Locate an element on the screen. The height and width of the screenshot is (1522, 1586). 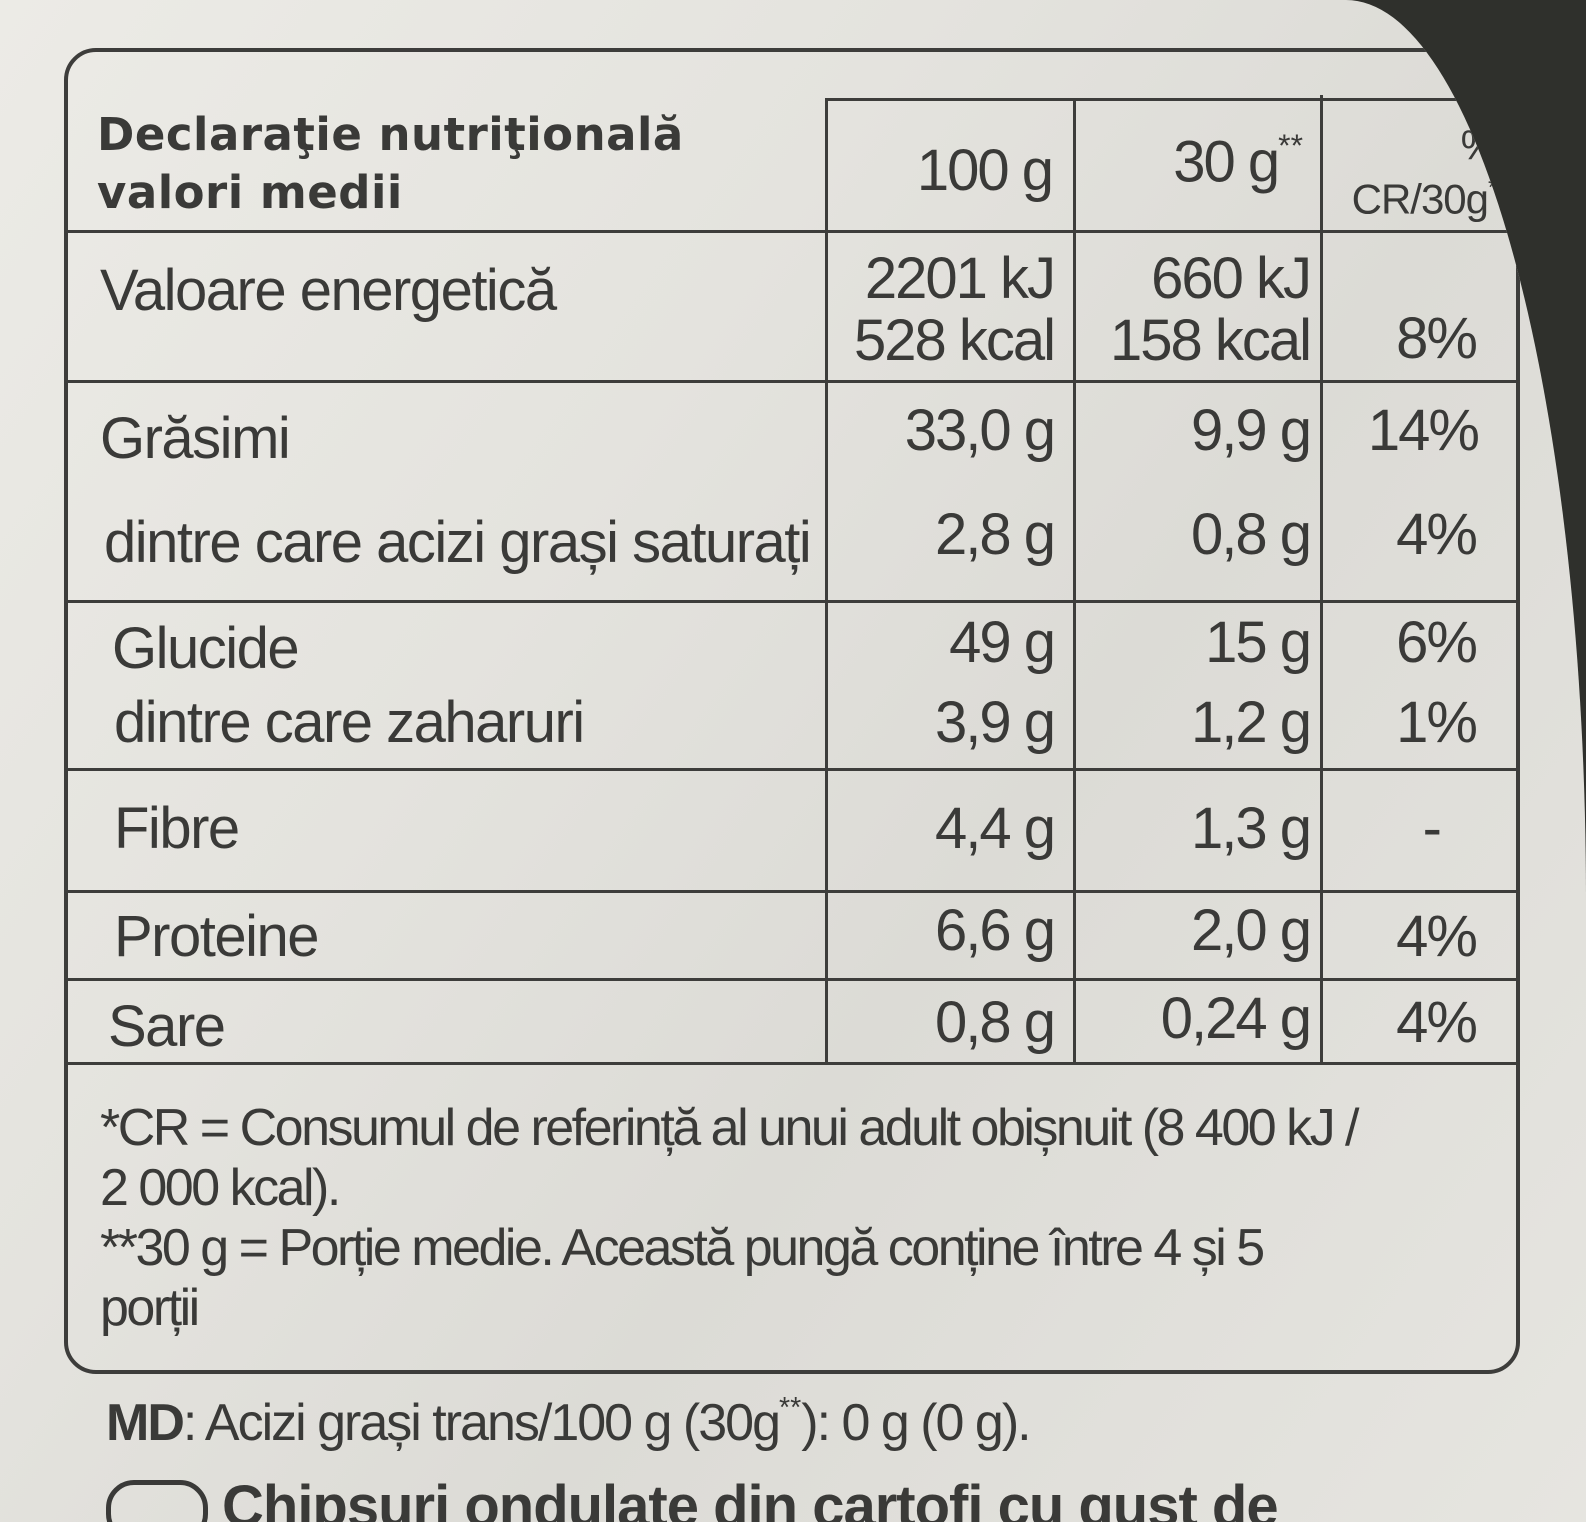
row-saturated-label: dintre care acizi grași saturați is located at coordinates (458, 542).